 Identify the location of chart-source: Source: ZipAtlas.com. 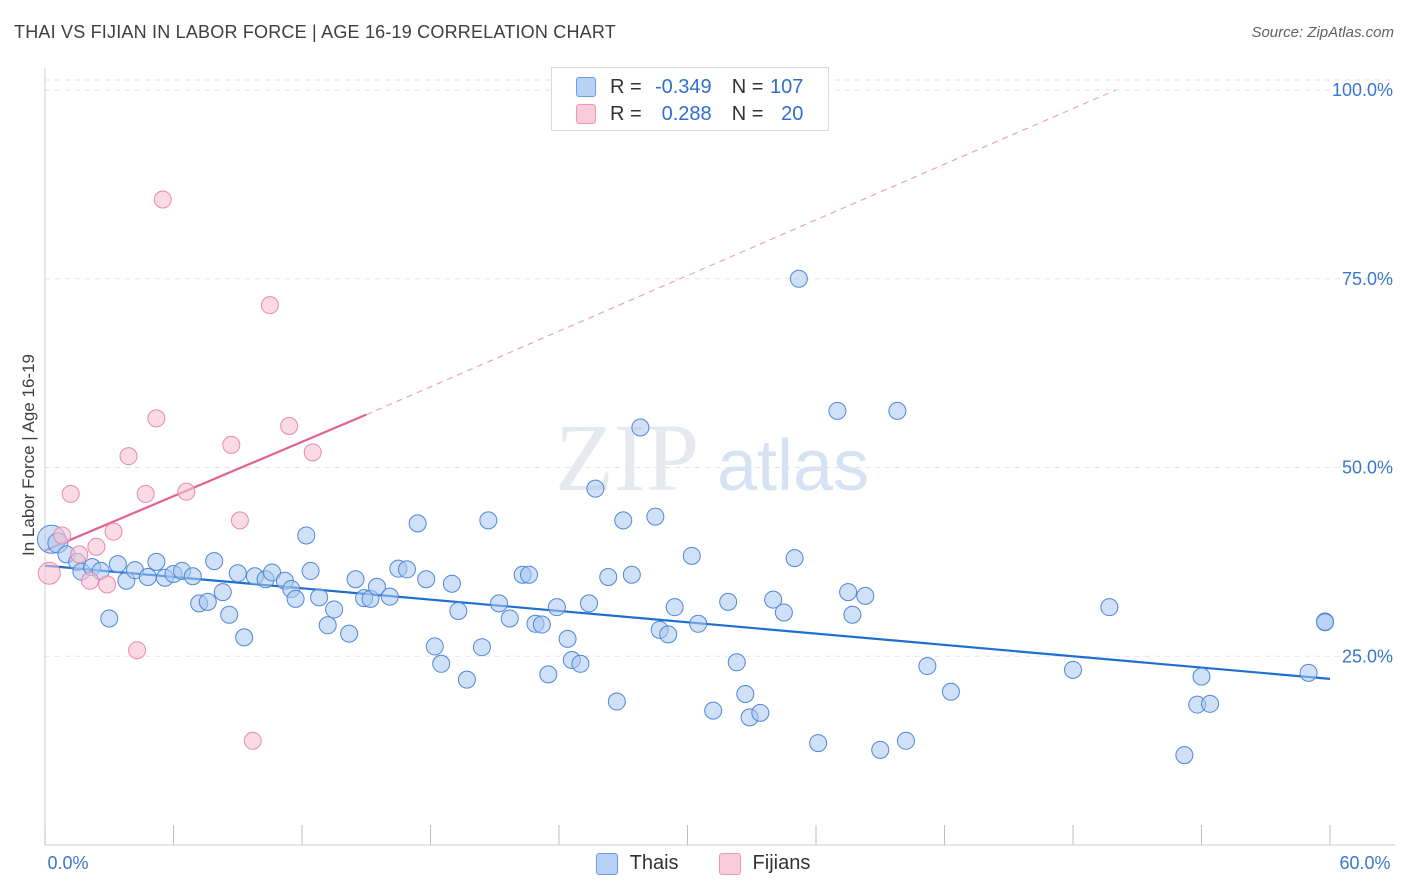
(1322, 32).